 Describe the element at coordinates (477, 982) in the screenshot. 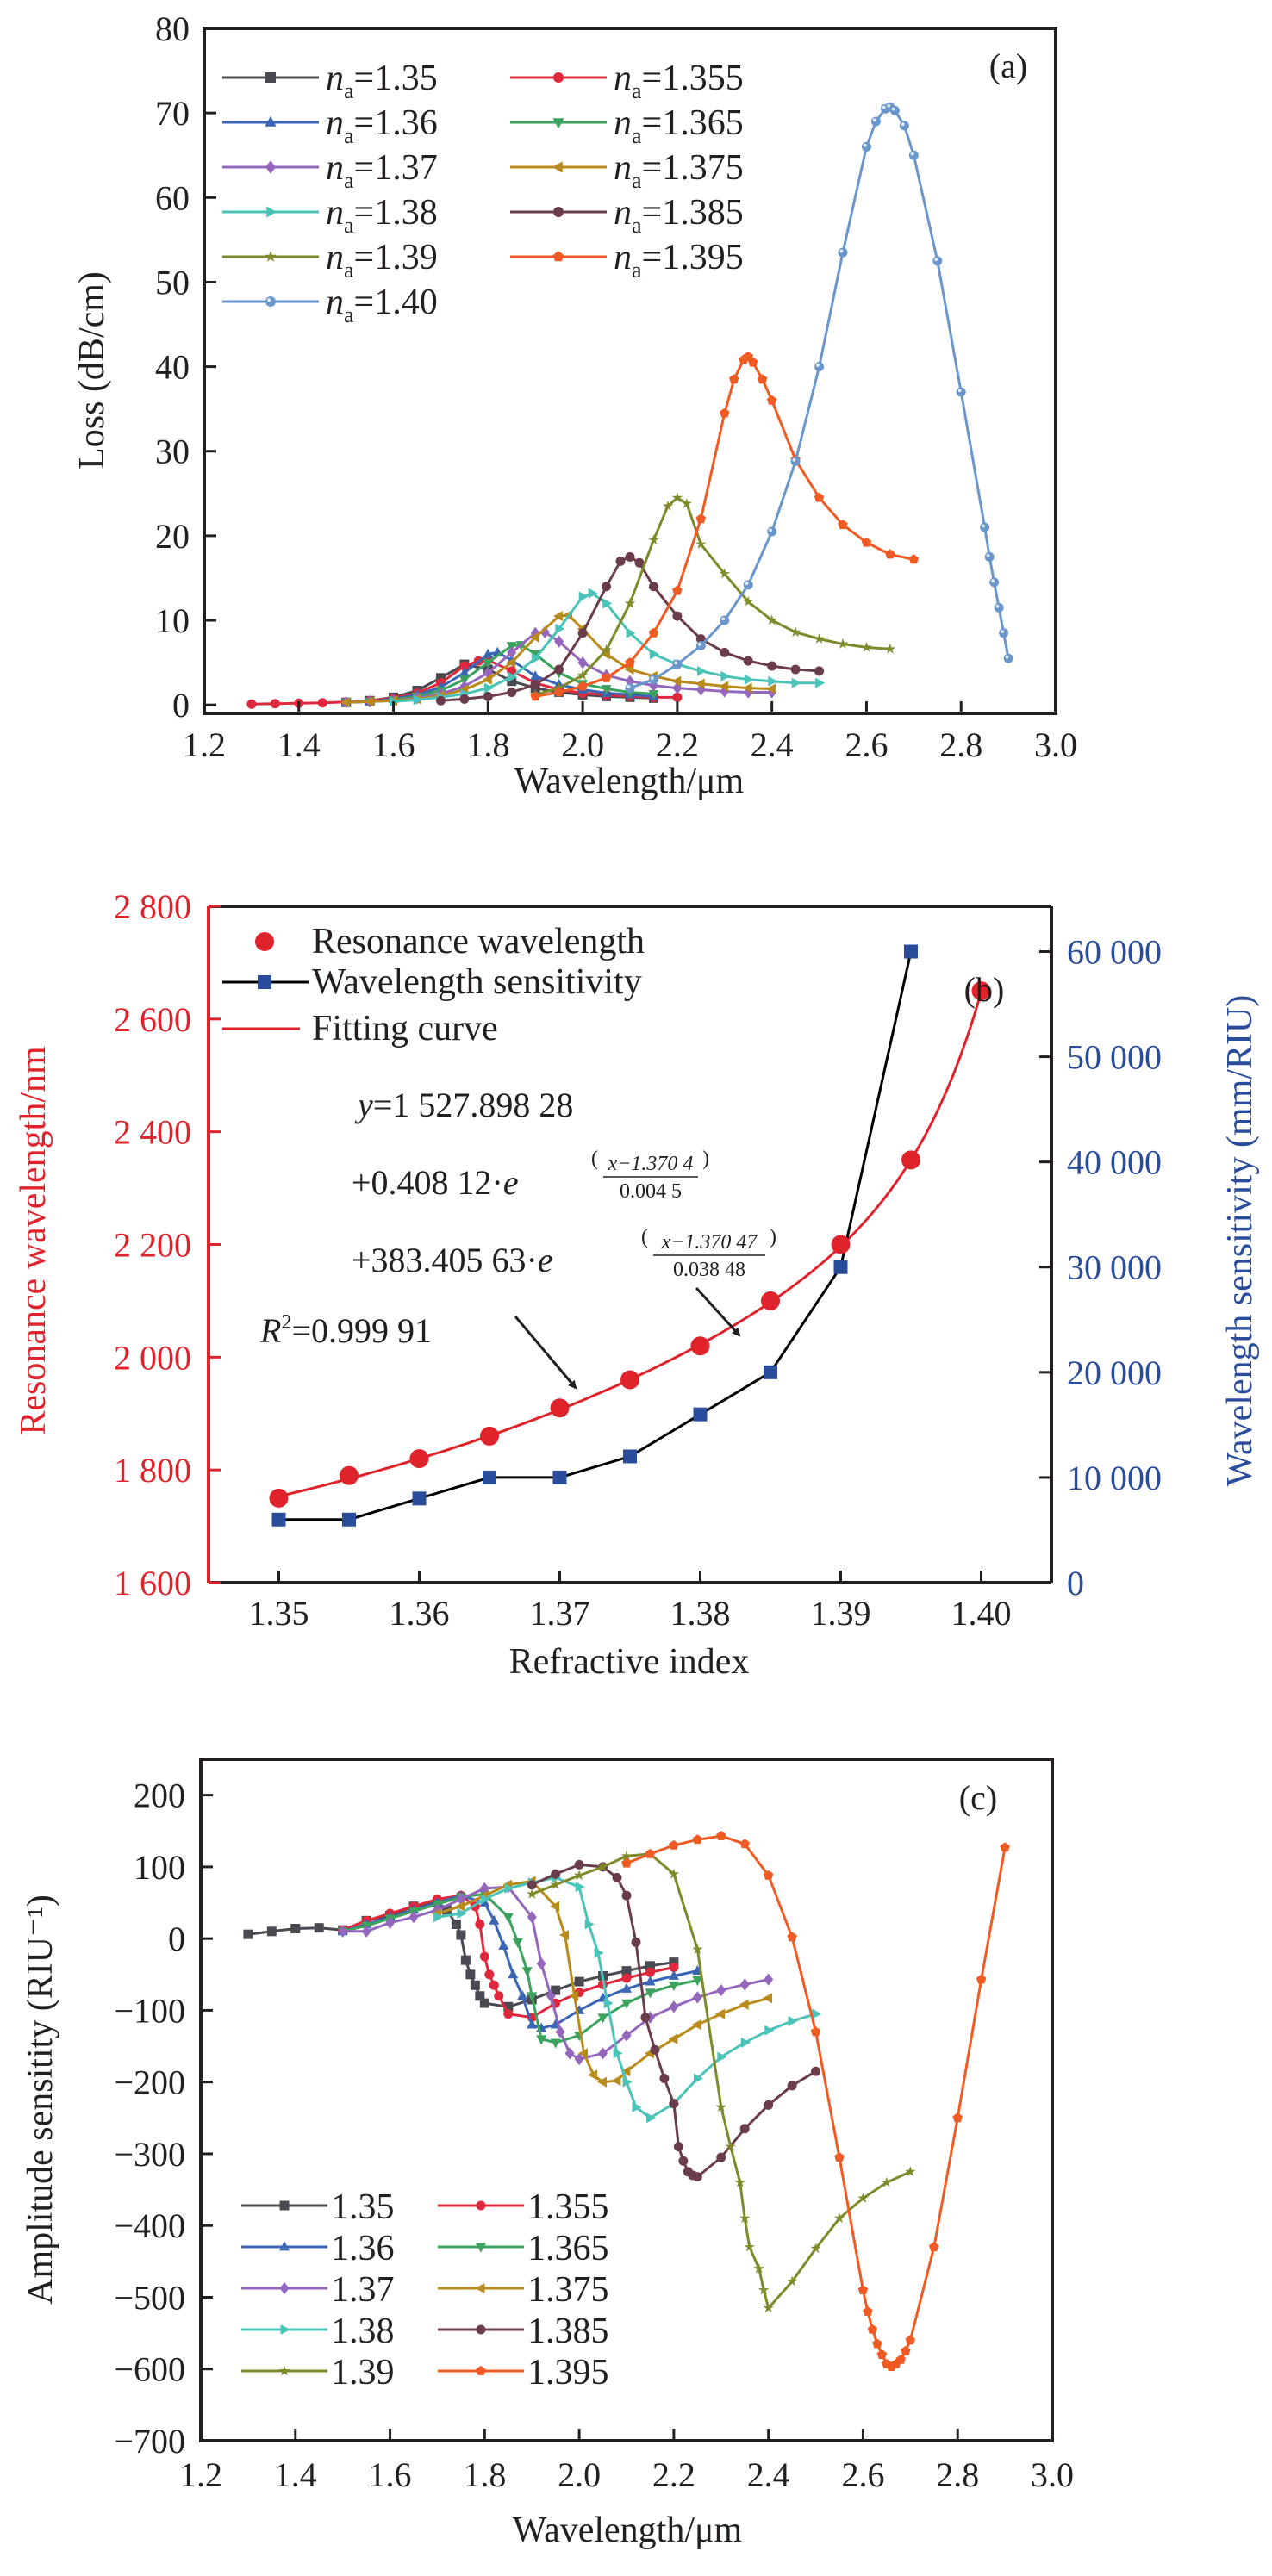

I see `legend-label-sensitivity: Wavelength sensitivity` at that location.